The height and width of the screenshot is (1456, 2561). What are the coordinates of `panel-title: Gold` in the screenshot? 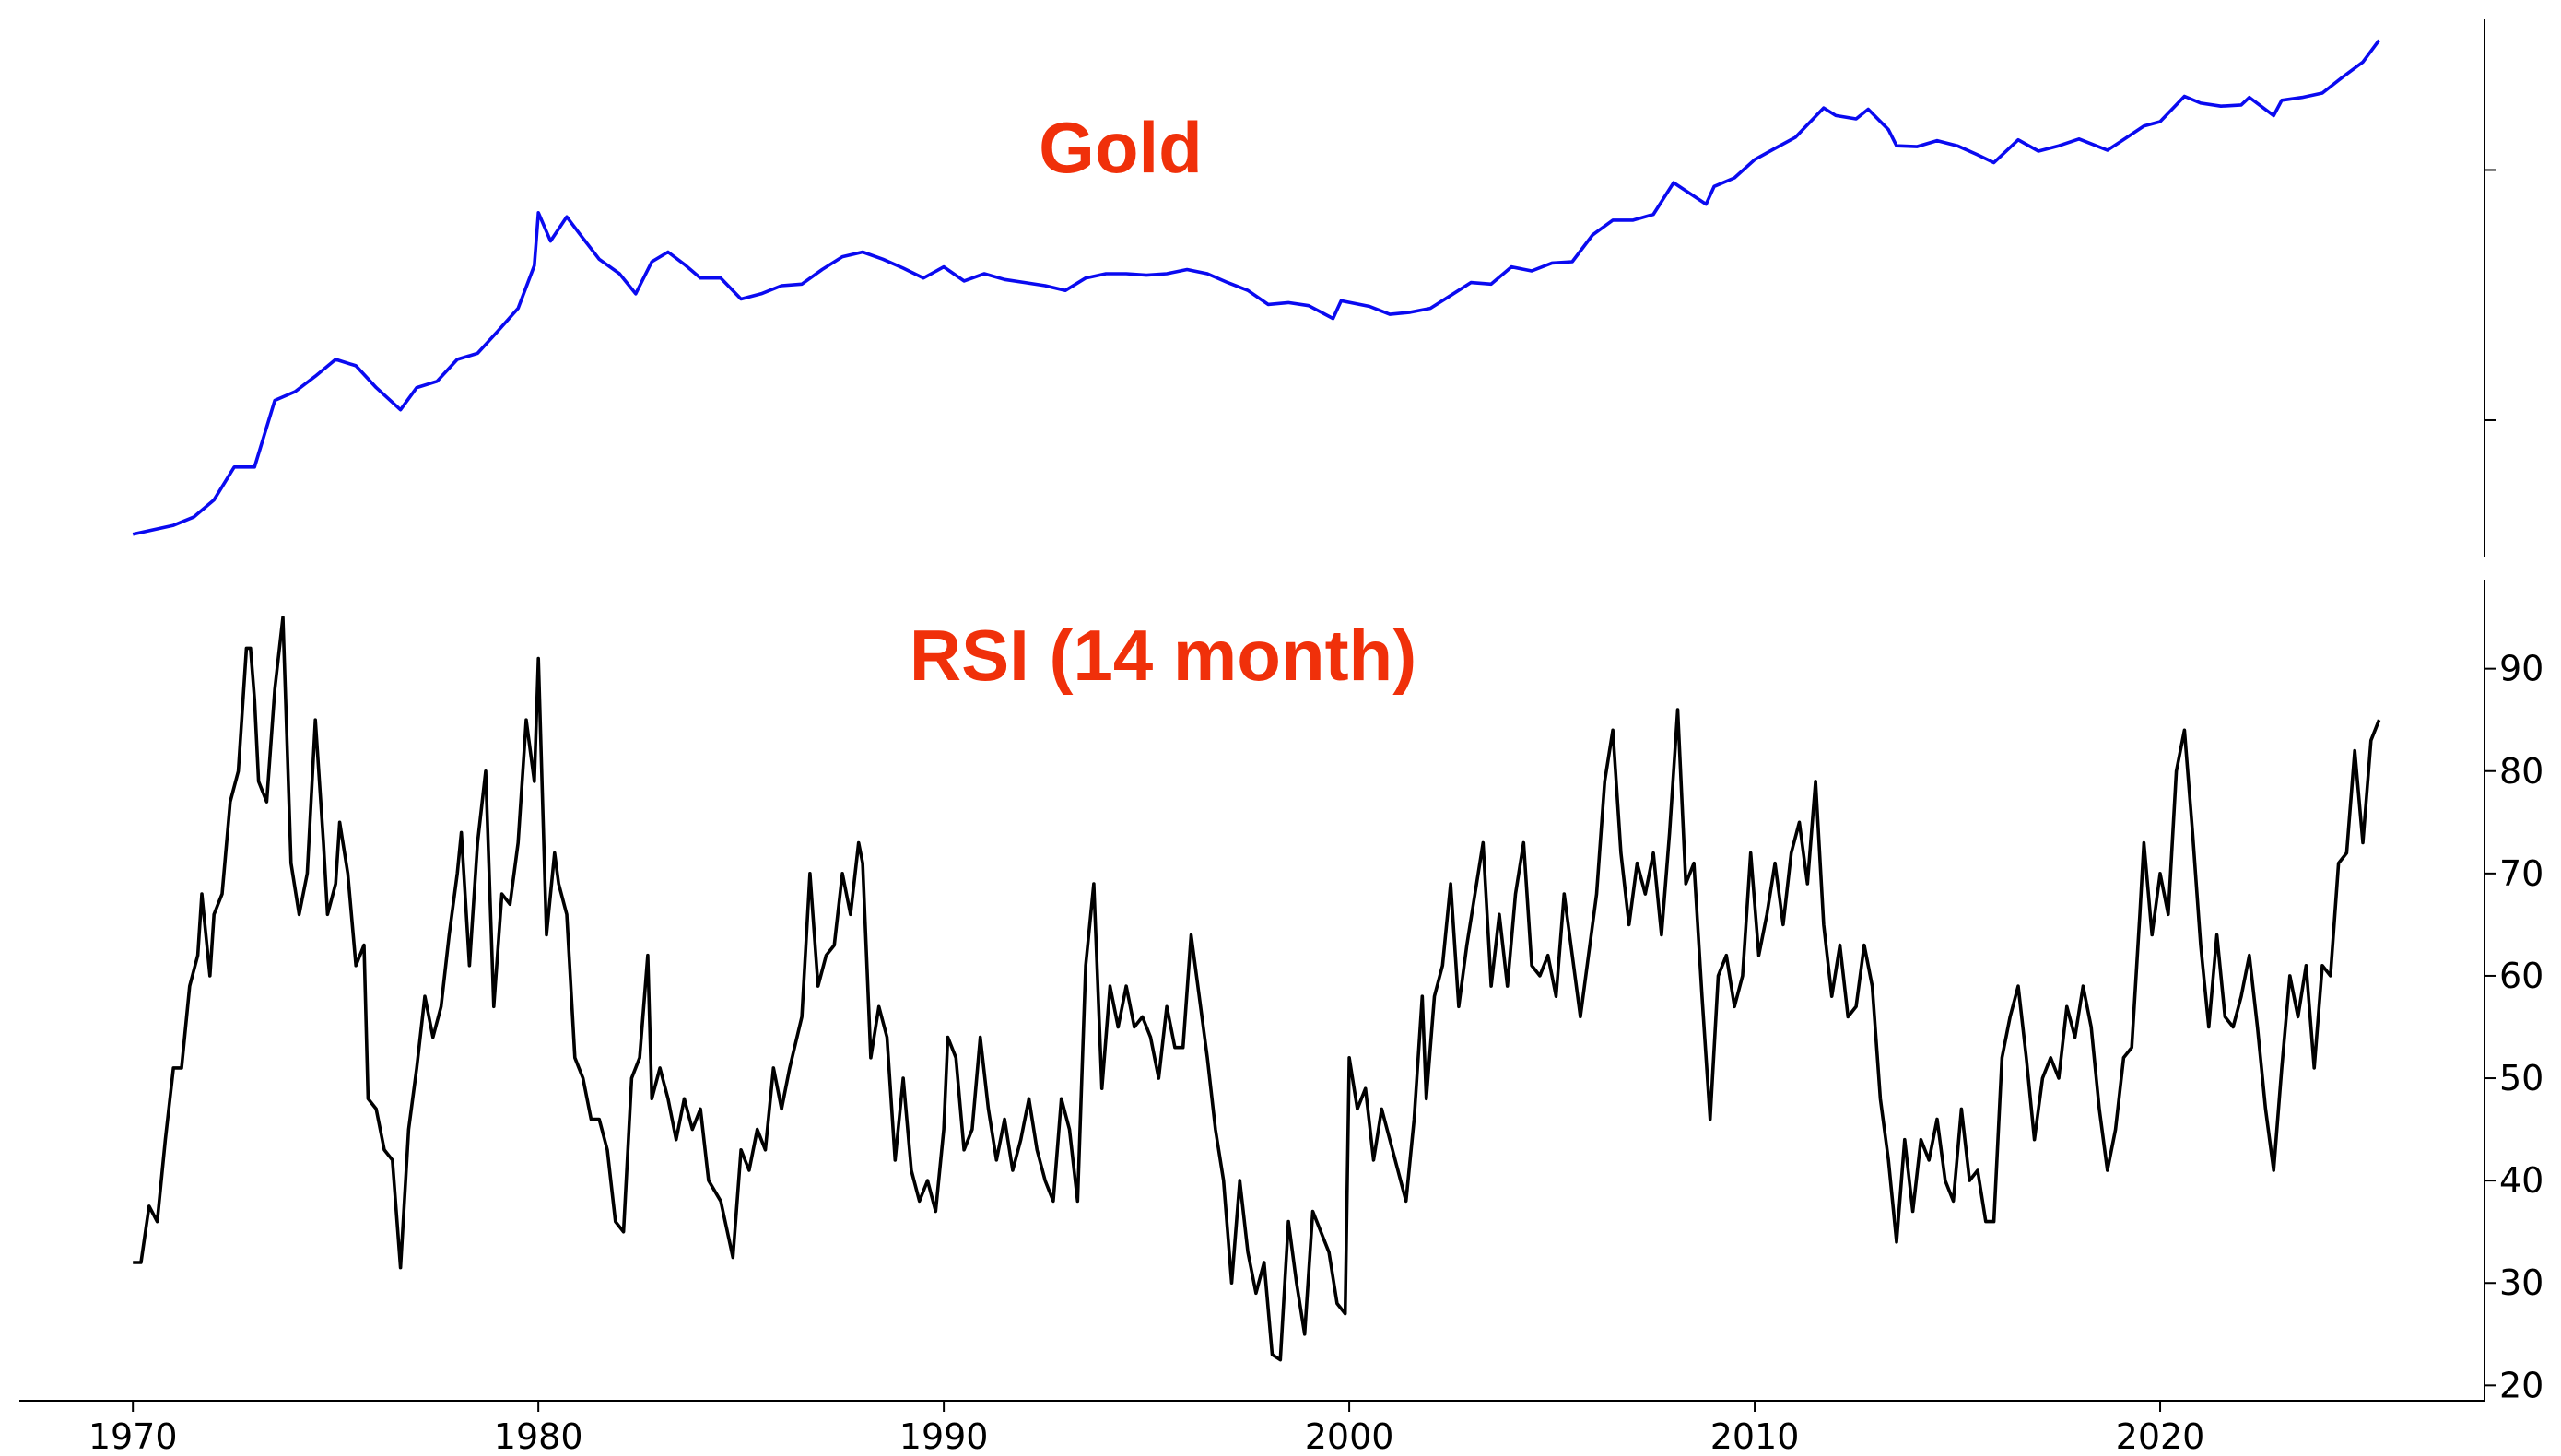 It's located at (1121, 147).